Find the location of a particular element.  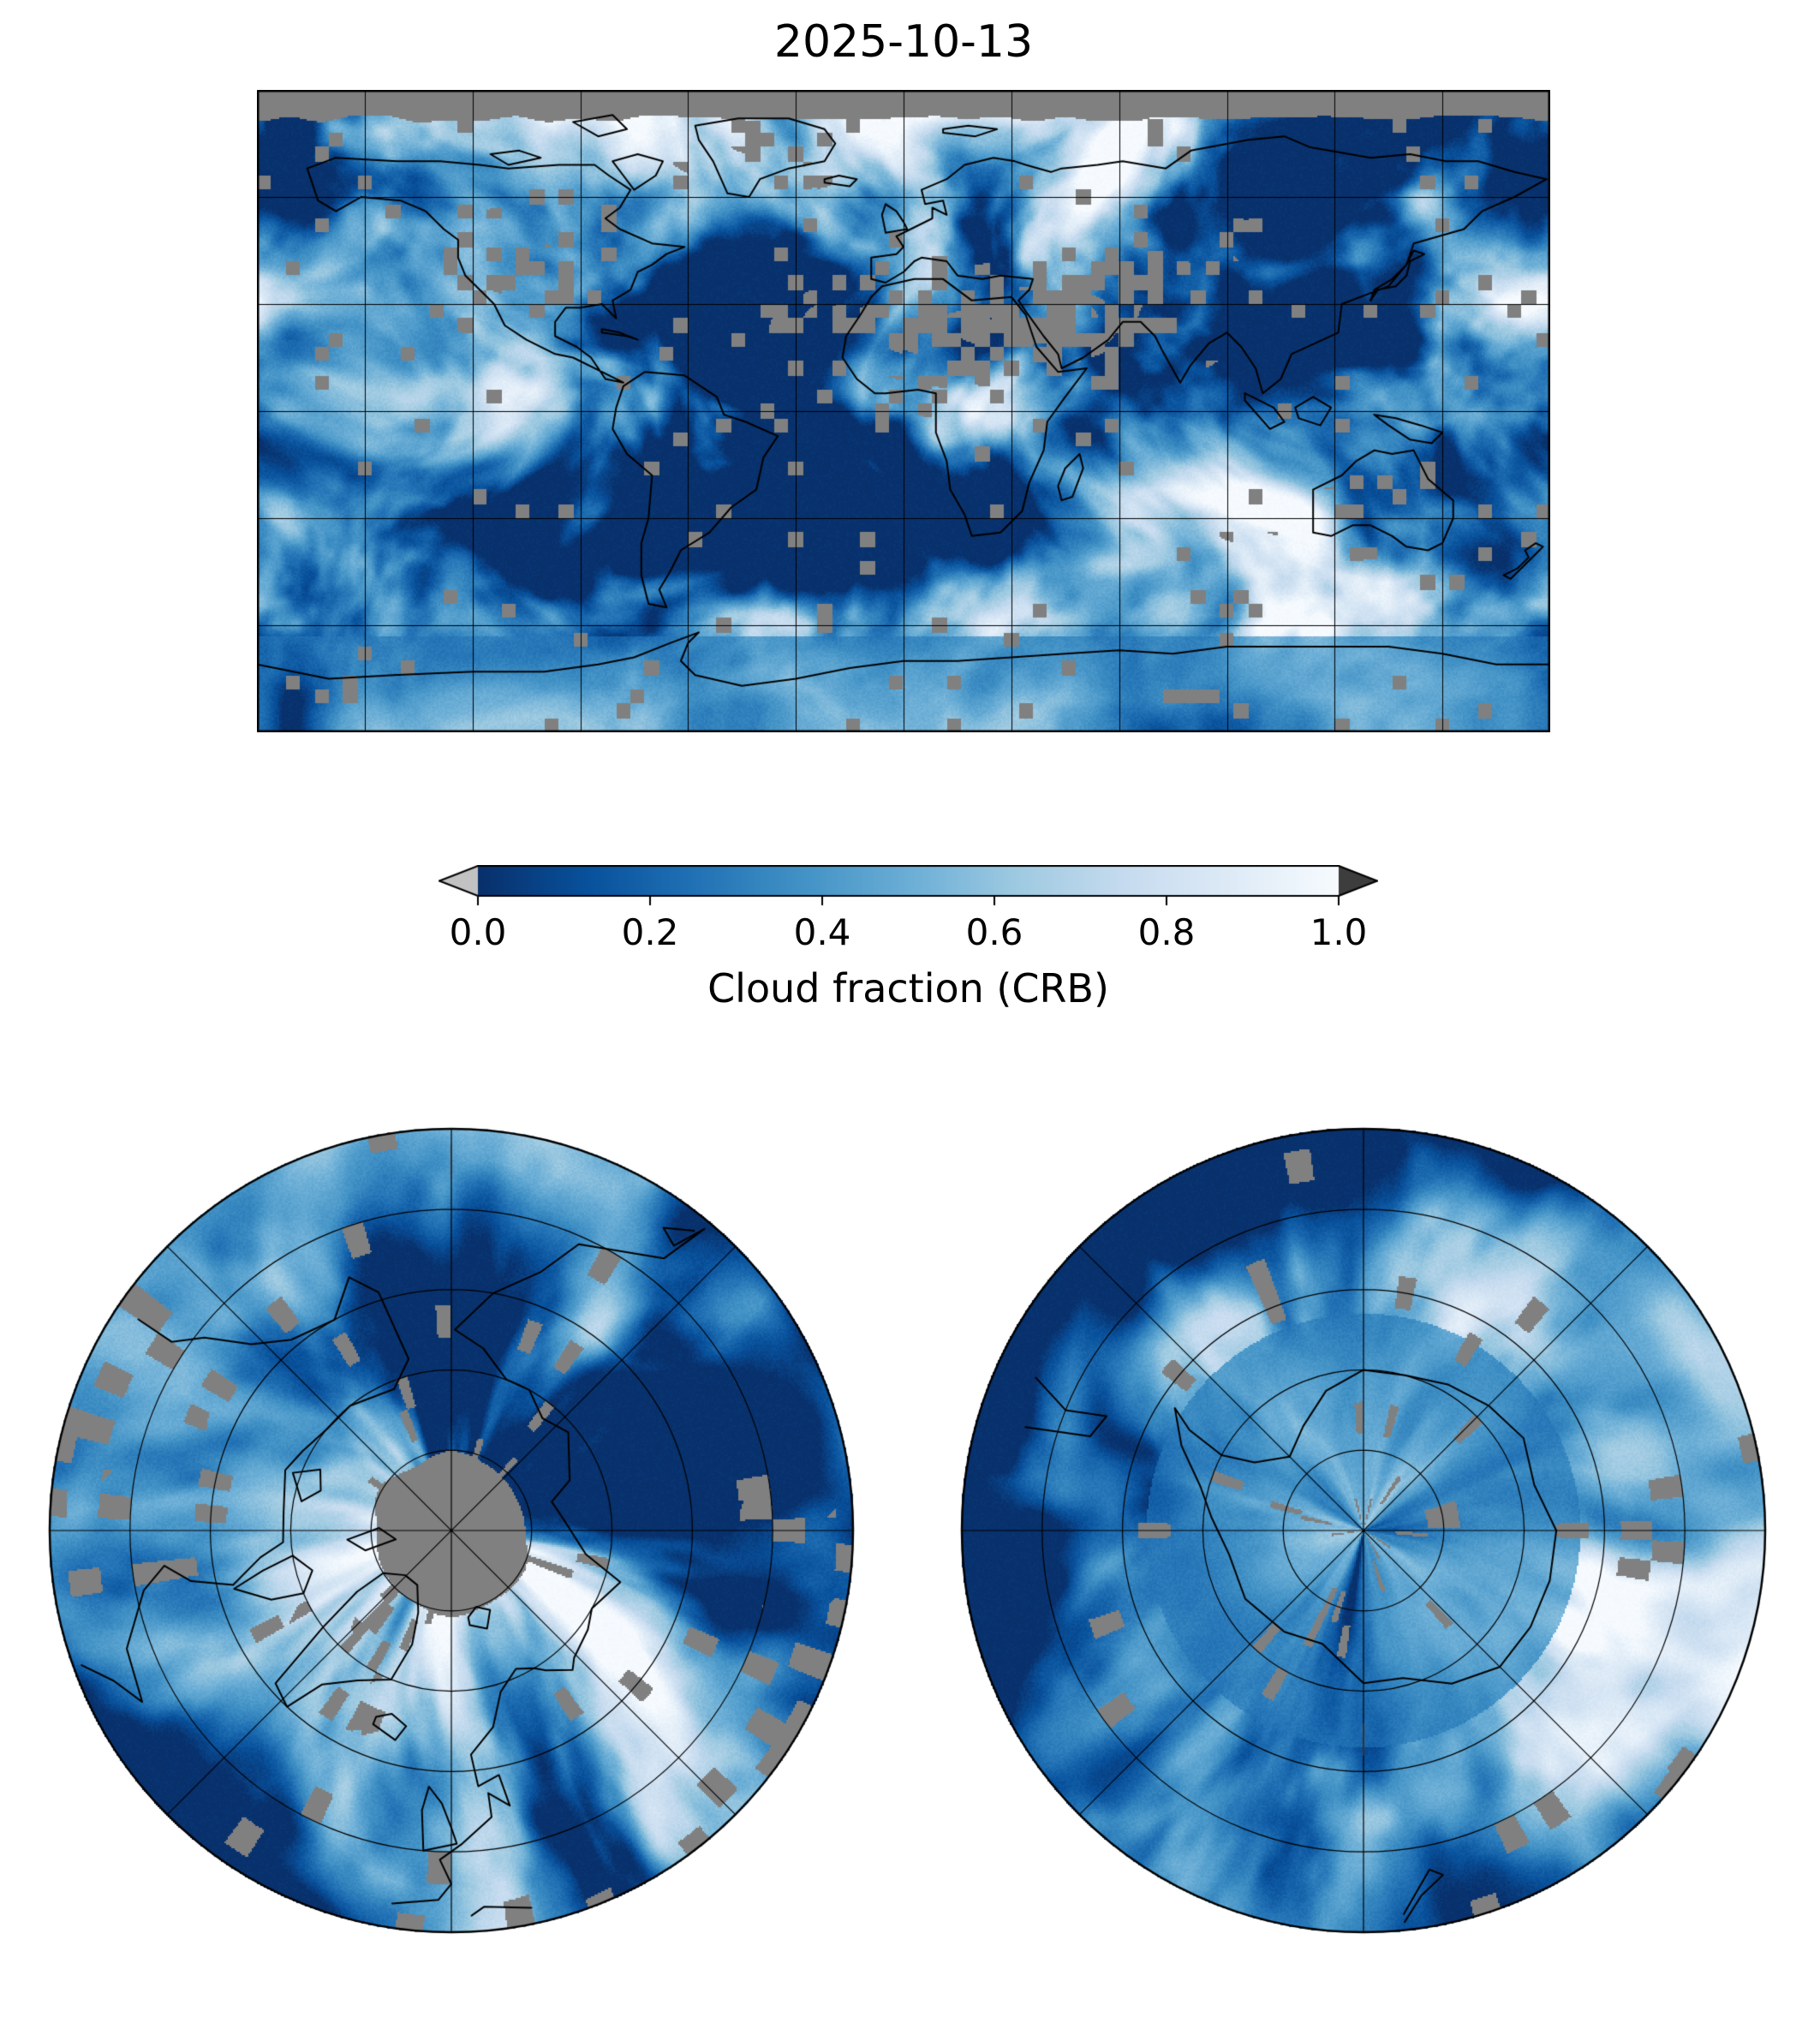

colorbar-tick: 1.0 is located at coordinates (1339, 932).